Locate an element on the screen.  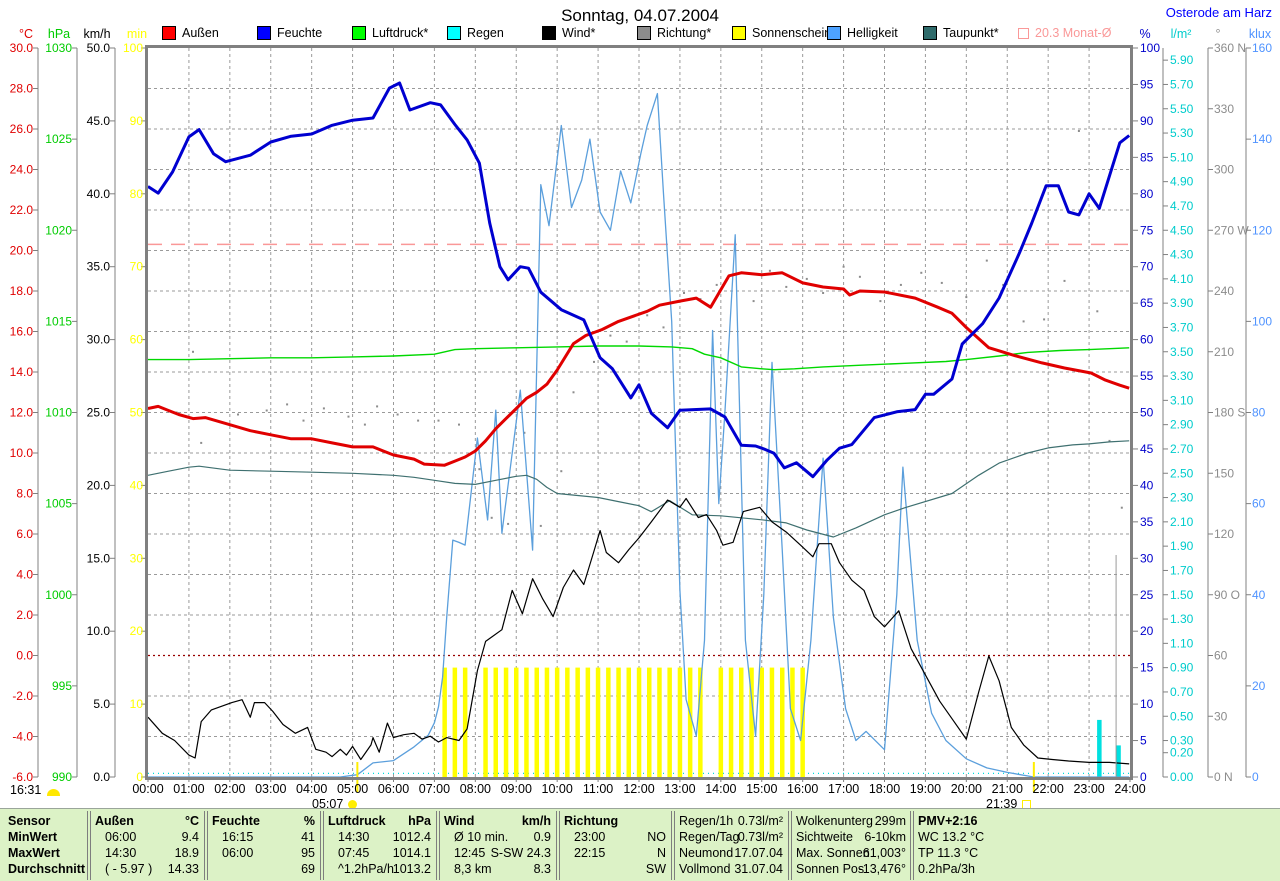
xaxis-label: 14:00 is located at coordinates (720, 789).